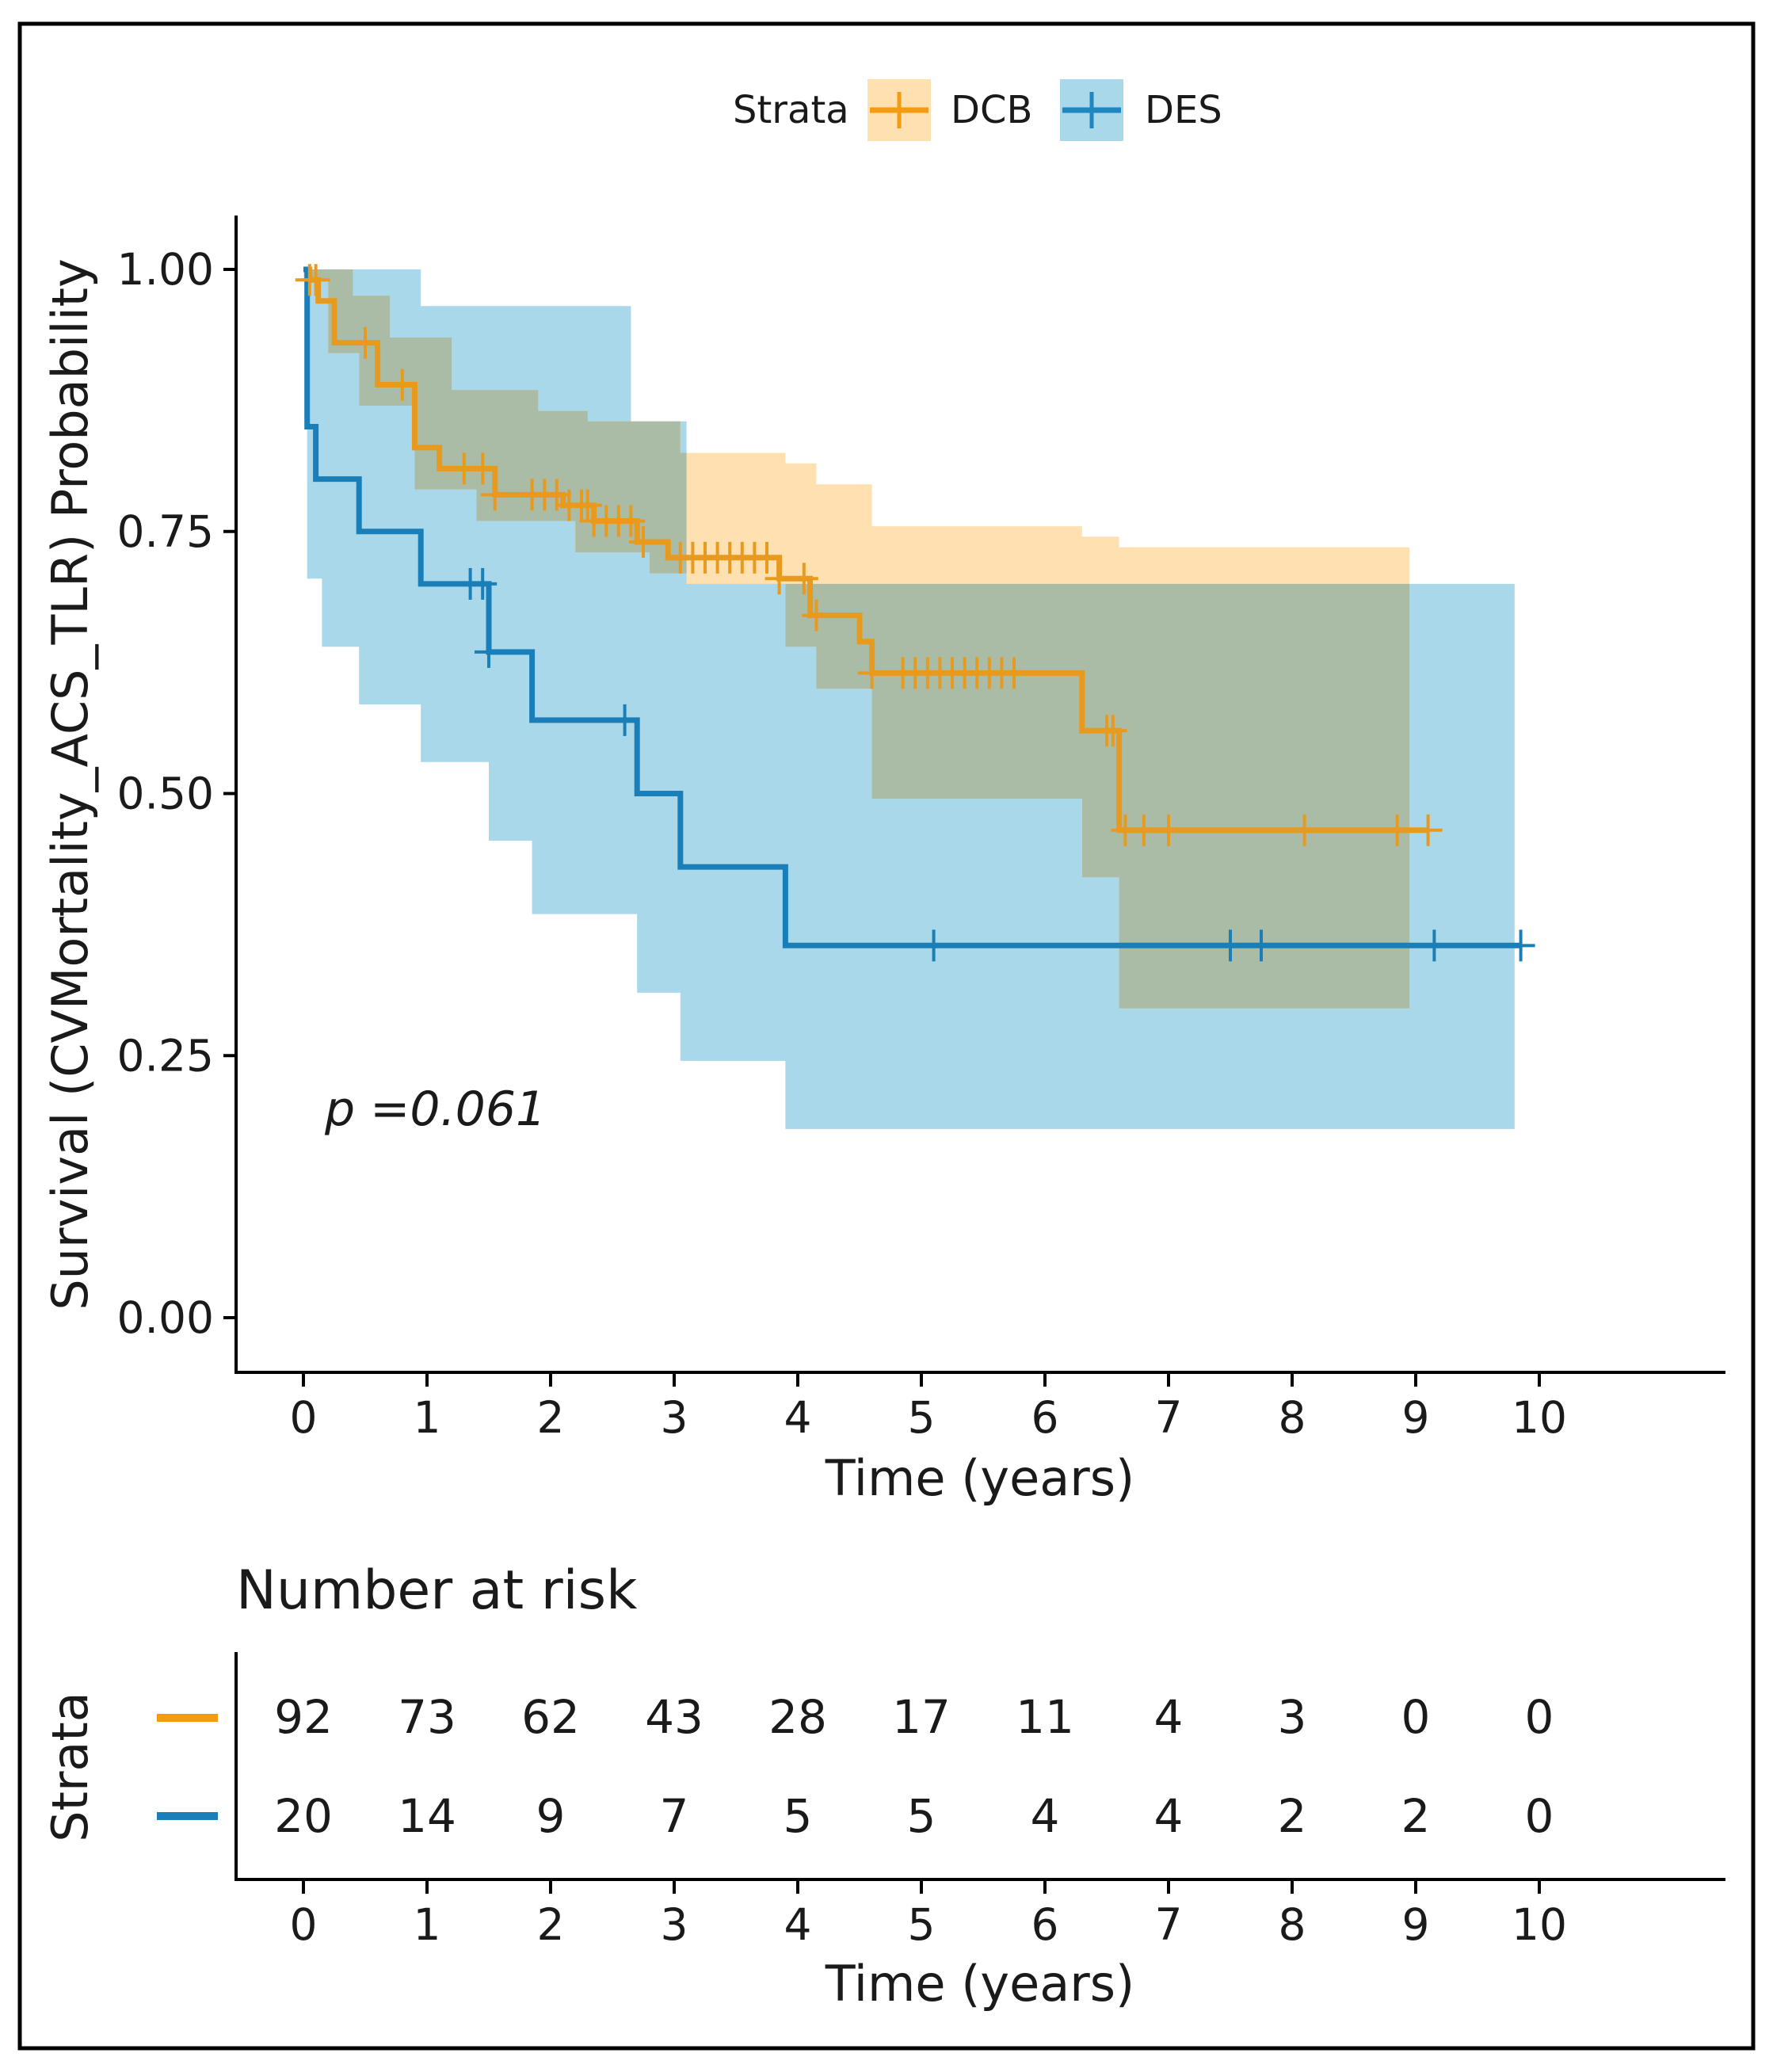 The image size is (1773, 2072). Describe the element at coordinates (798, 1924) in the screenshot. I see `risk-x-tick-label: 4` at that location.